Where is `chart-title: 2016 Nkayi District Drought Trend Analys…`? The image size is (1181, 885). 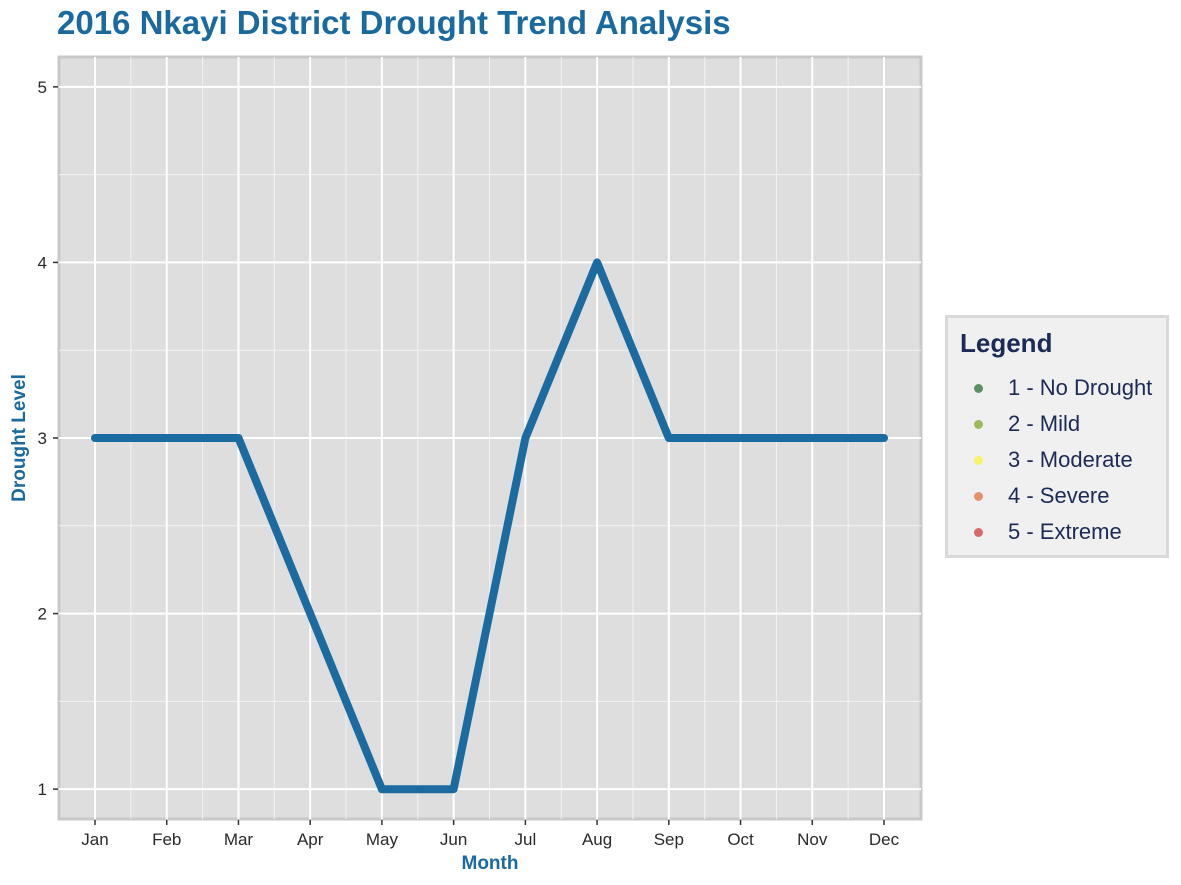
chart-title: 2016 Nkayi District Drought Trend Analys… is located at coordinates (394, 22).